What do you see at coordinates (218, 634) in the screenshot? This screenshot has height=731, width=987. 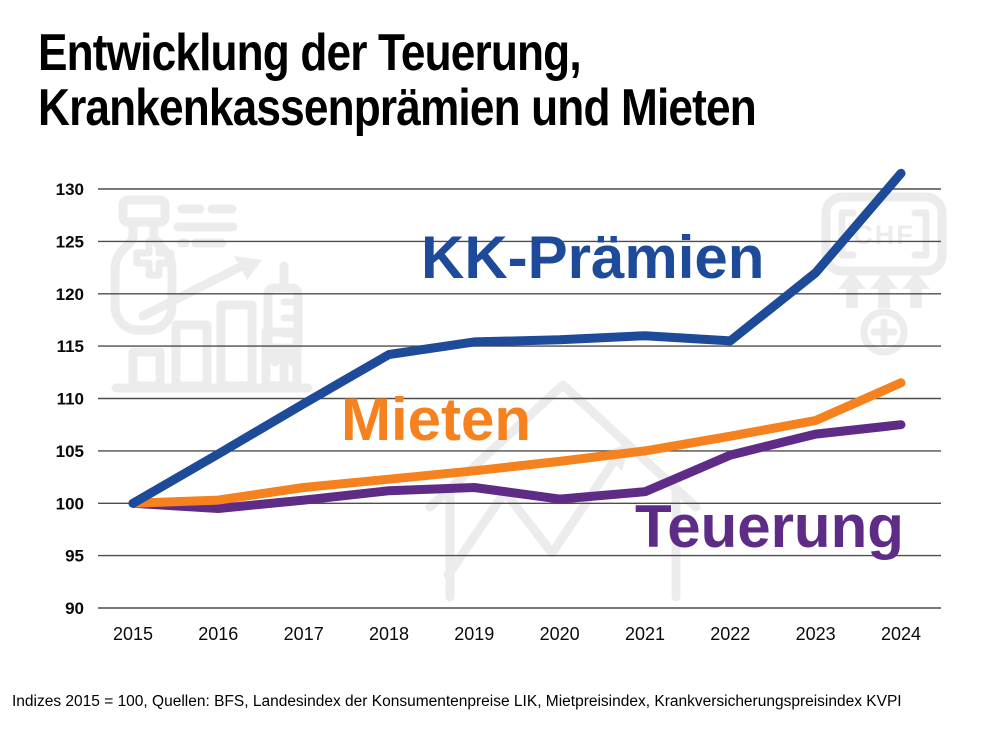 I see `x-tick-label: 2016` at bounding box center [218, 634].